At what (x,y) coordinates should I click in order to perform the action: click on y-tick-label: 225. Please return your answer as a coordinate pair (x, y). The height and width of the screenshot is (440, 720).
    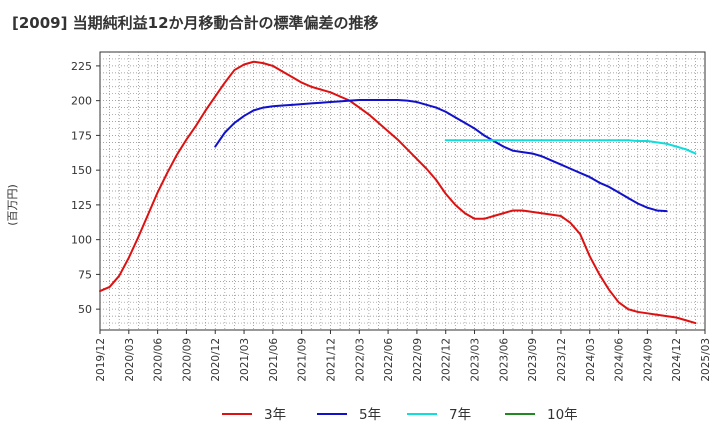
    Looking at the image, I should click on (81, 66).